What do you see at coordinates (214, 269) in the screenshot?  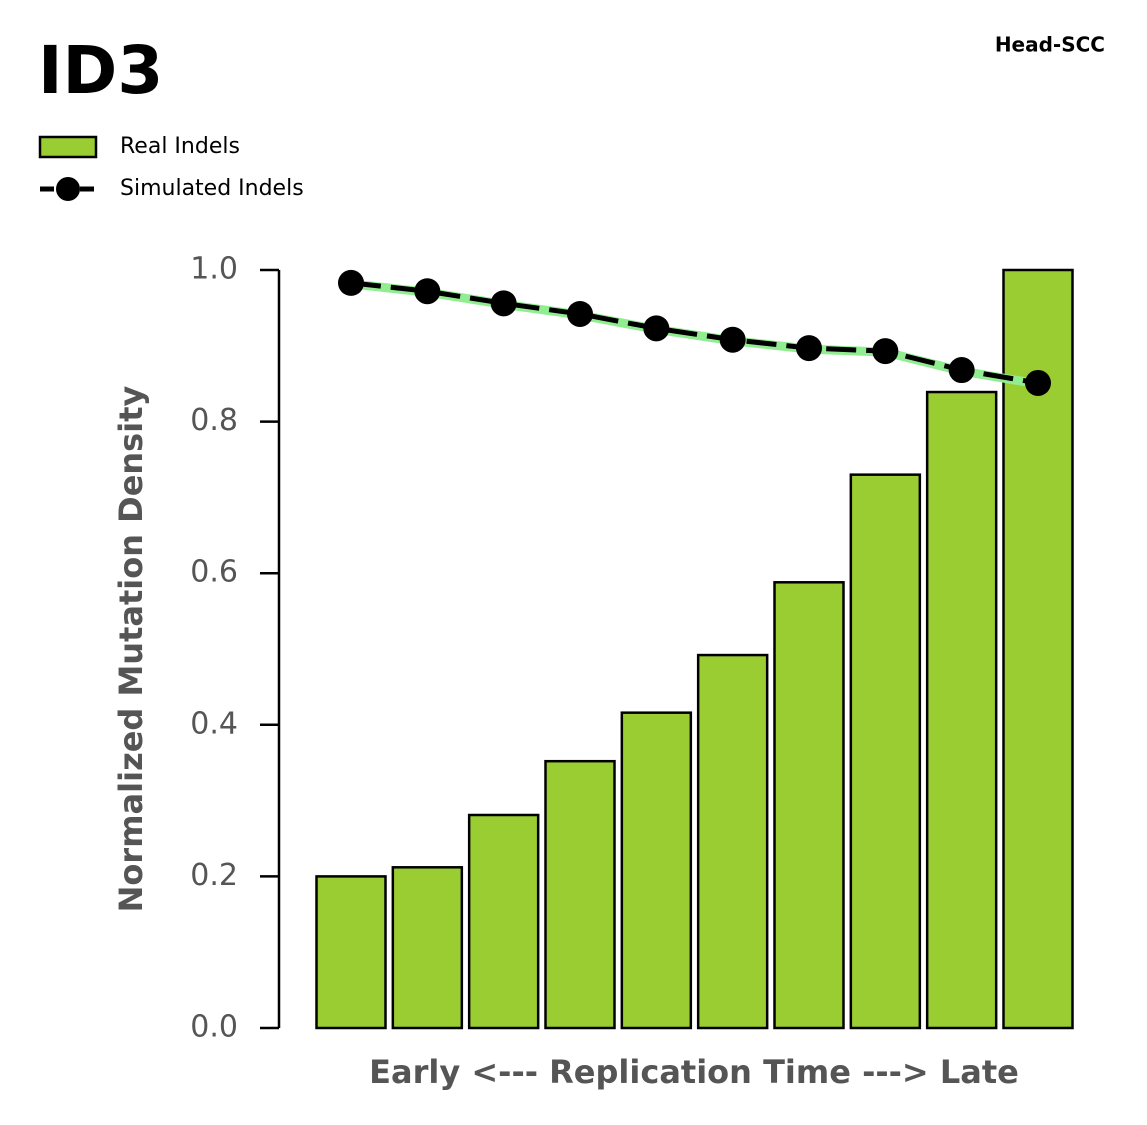 I see `y-tick-label: 1.0` at bounding box center [214, 269].